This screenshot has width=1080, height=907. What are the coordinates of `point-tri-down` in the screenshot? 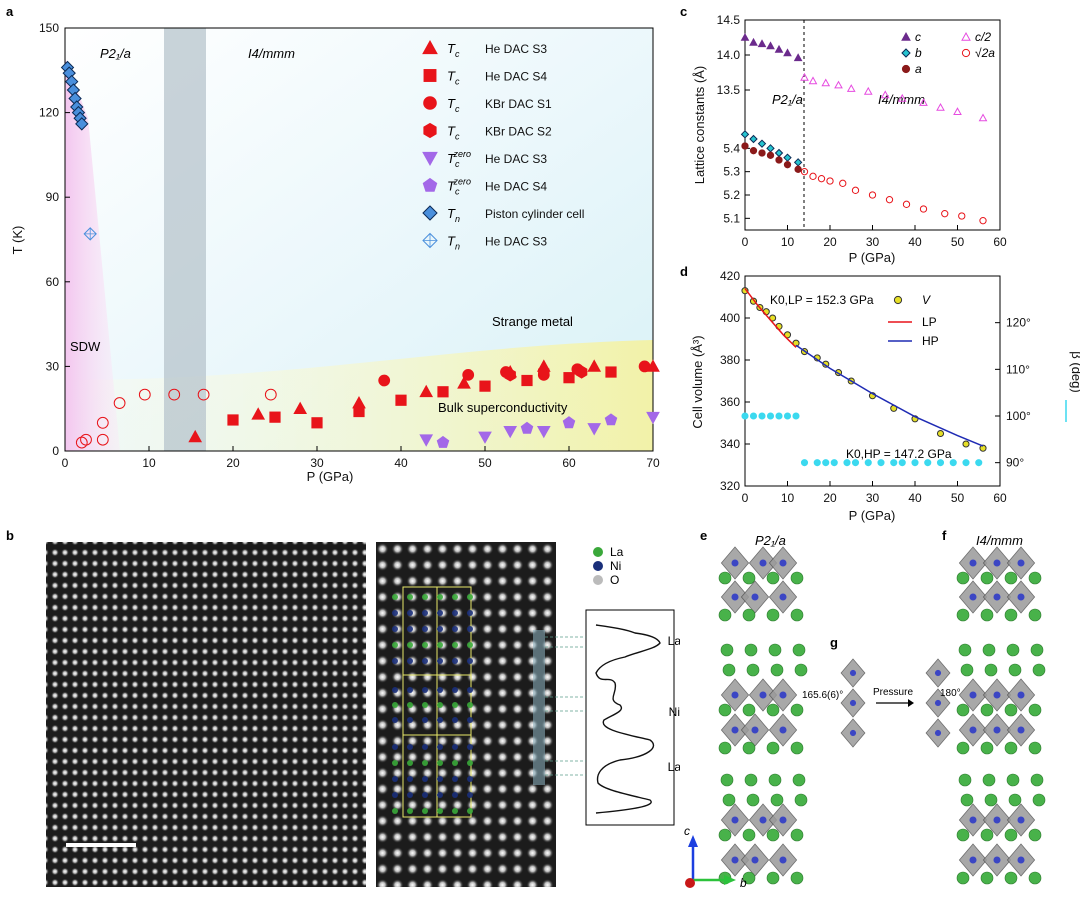 It's located at (594, 429).